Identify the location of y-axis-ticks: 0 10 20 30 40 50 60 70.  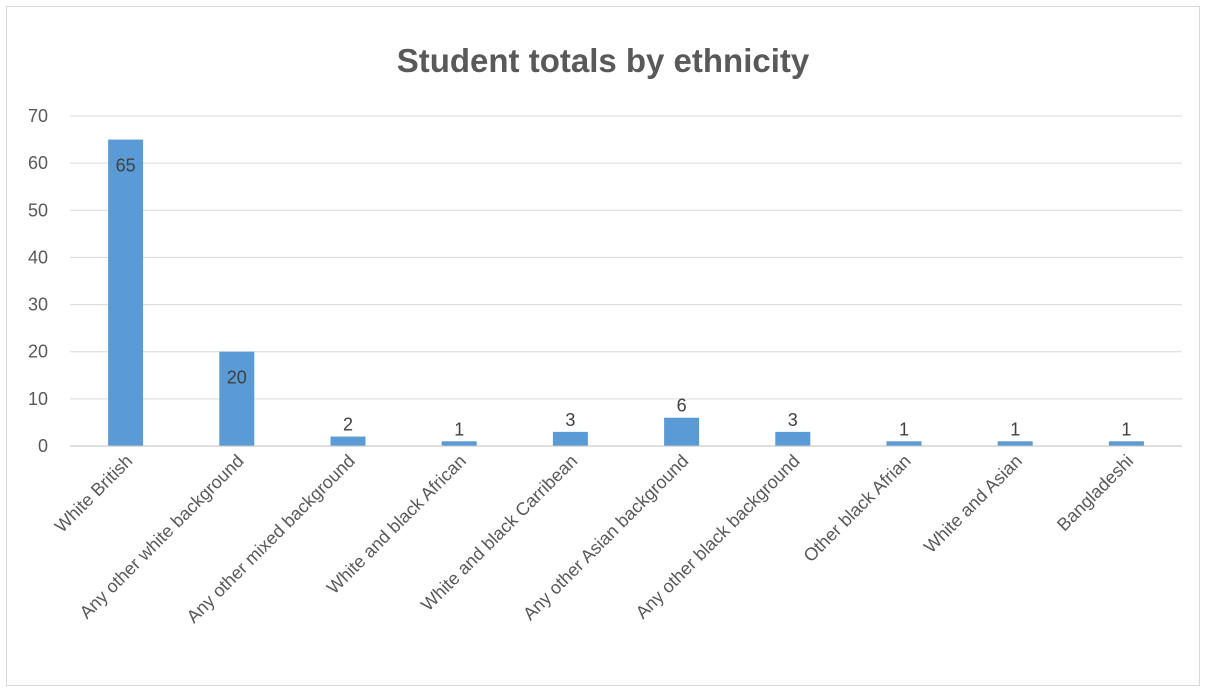
(38, 281).